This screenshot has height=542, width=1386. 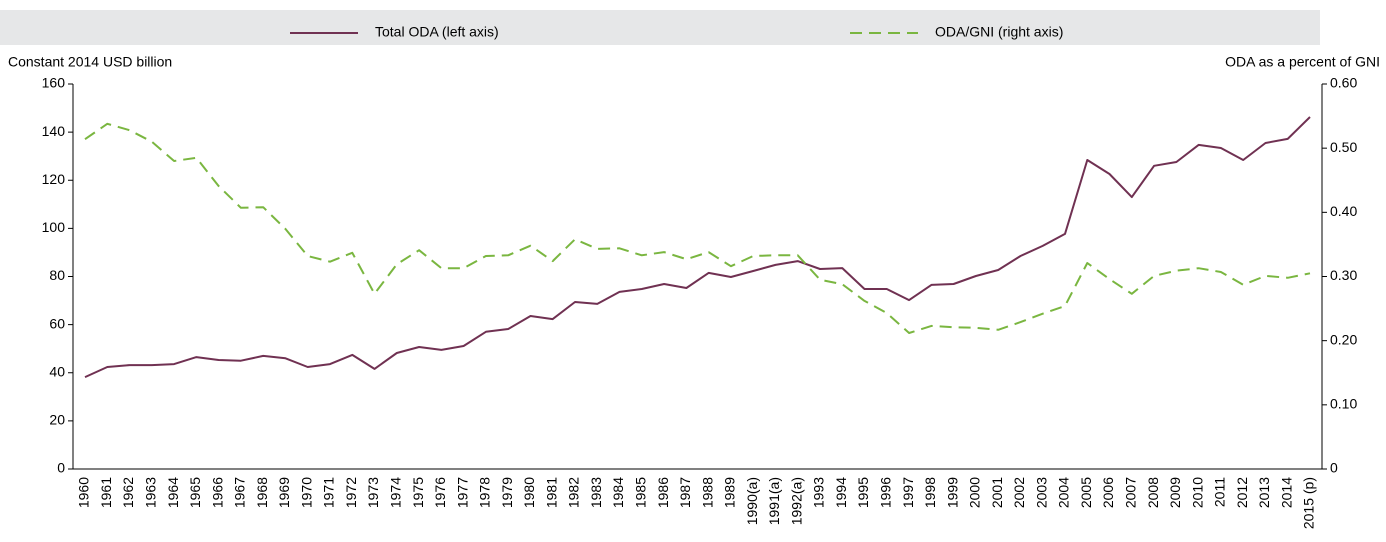 I want to click on y2-axis-title: ODA as a percent of GNI, so click(x=1302, y=62).